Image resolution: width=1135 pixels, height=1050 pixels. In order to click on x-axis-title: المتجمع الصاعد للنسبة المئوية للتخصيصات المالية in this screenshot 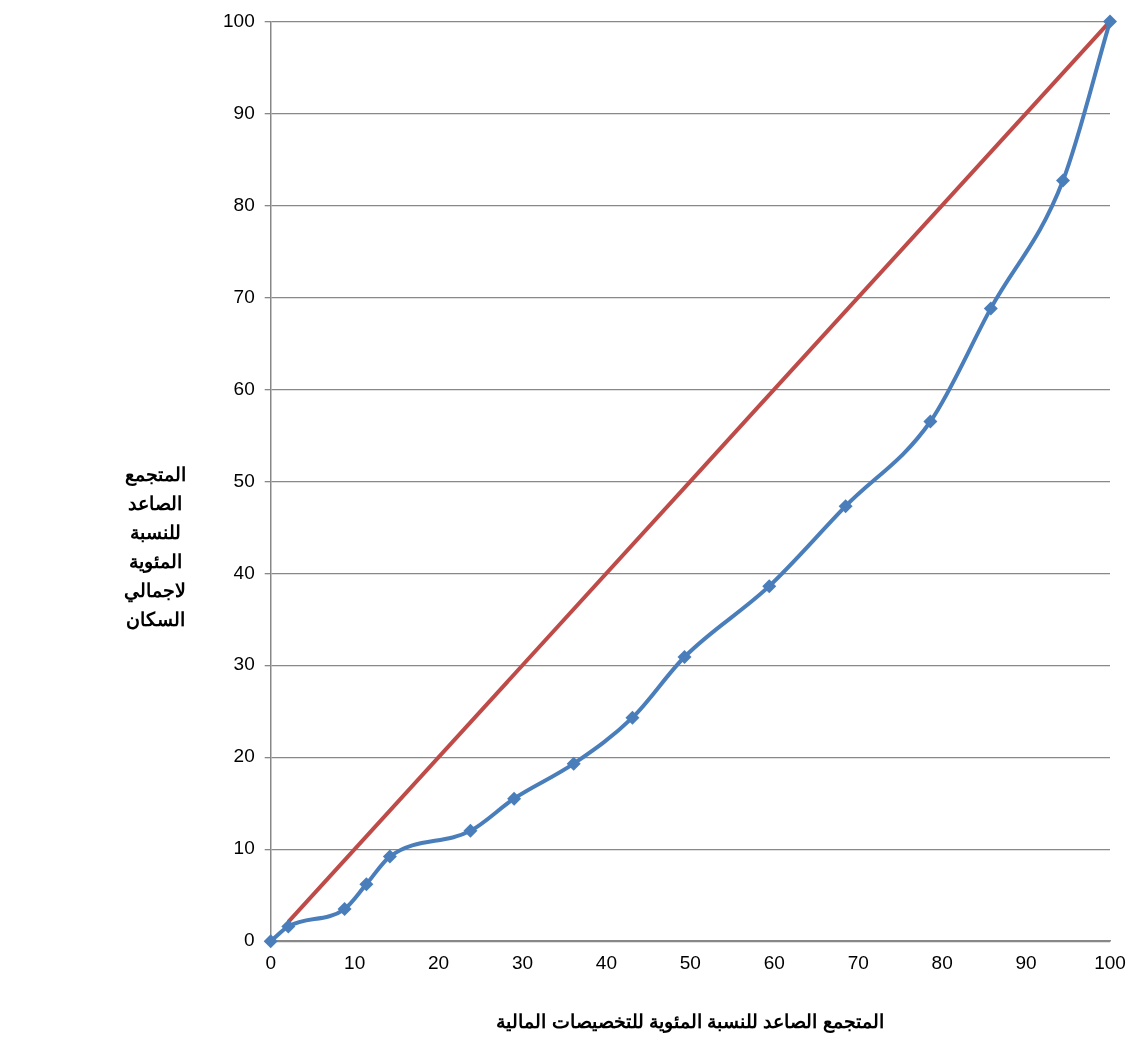, I will do `click(690, 1021)`.